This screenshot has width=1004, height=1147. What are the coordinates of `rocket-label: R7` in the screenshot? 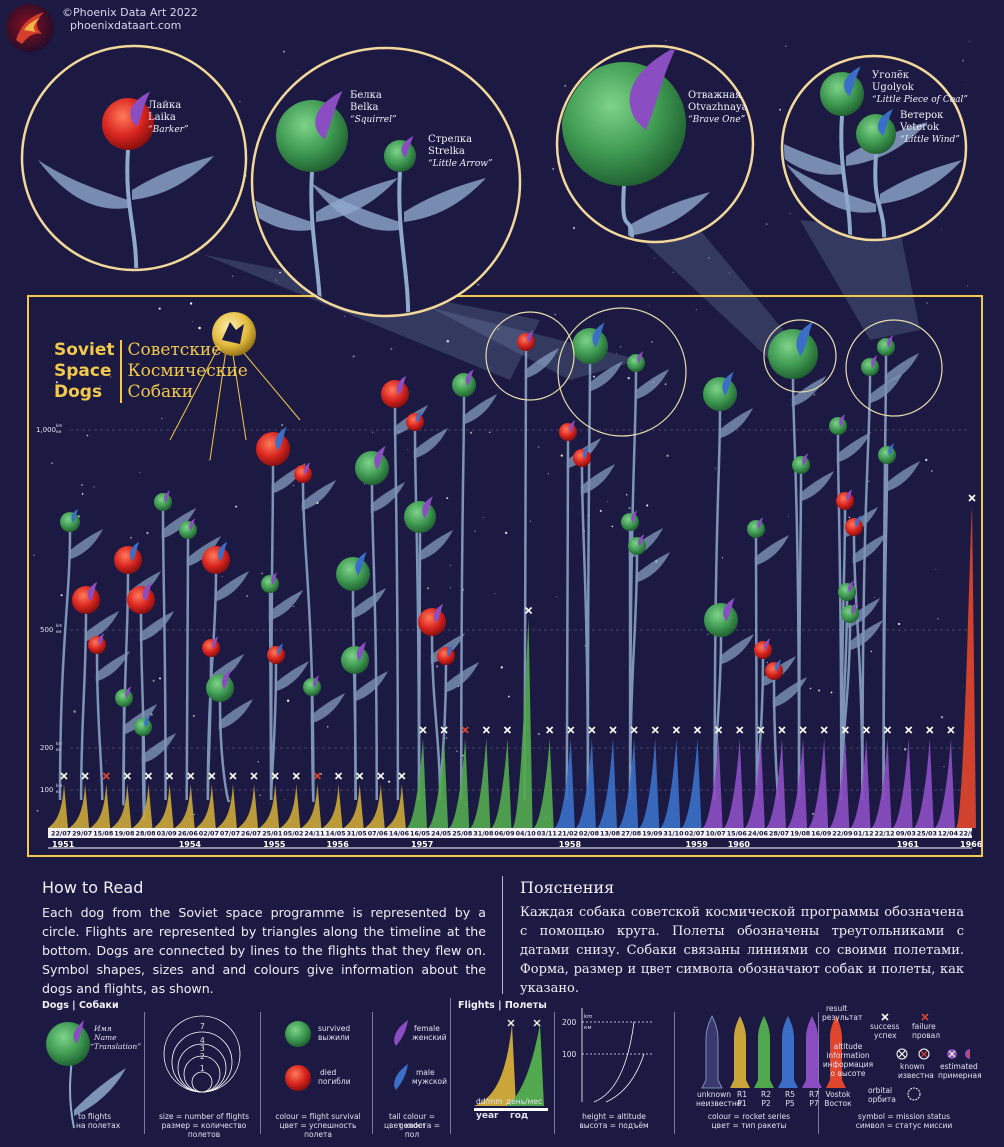 It's located at (814, 1094).